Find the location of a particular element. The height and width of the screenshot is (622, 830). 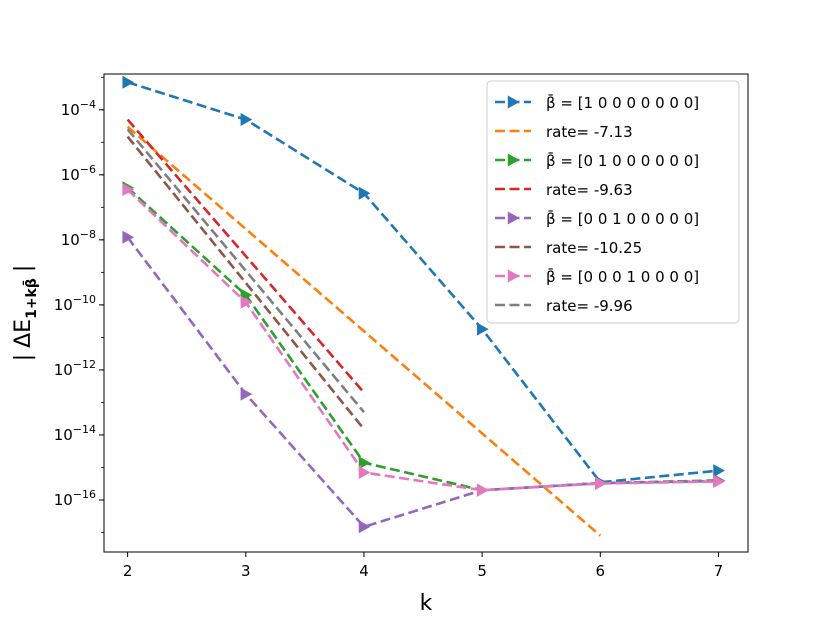

y-axis-label: | ΔE1+kβ̄ | is located at coordinates (25, 313).